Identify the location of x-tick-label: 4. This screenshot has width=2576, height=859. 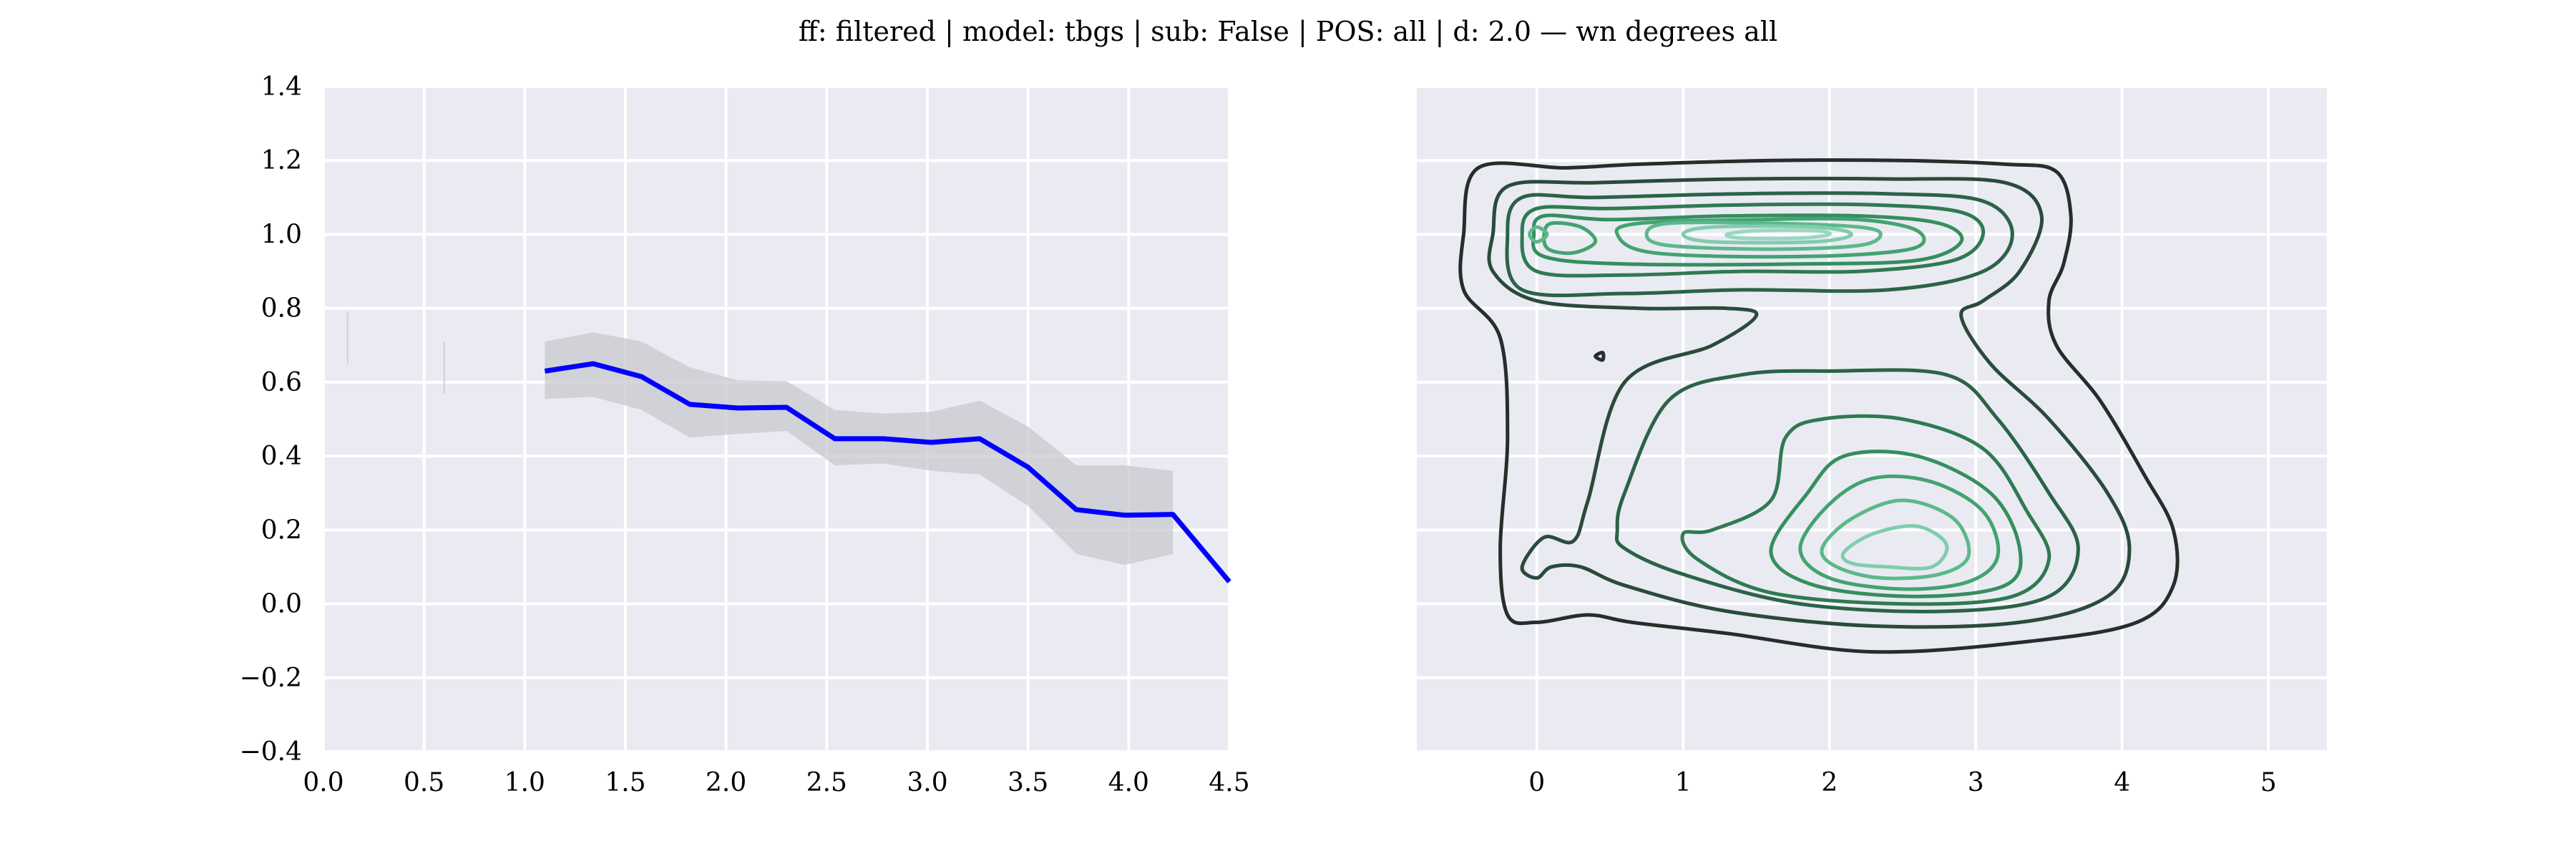
(2122, 782).